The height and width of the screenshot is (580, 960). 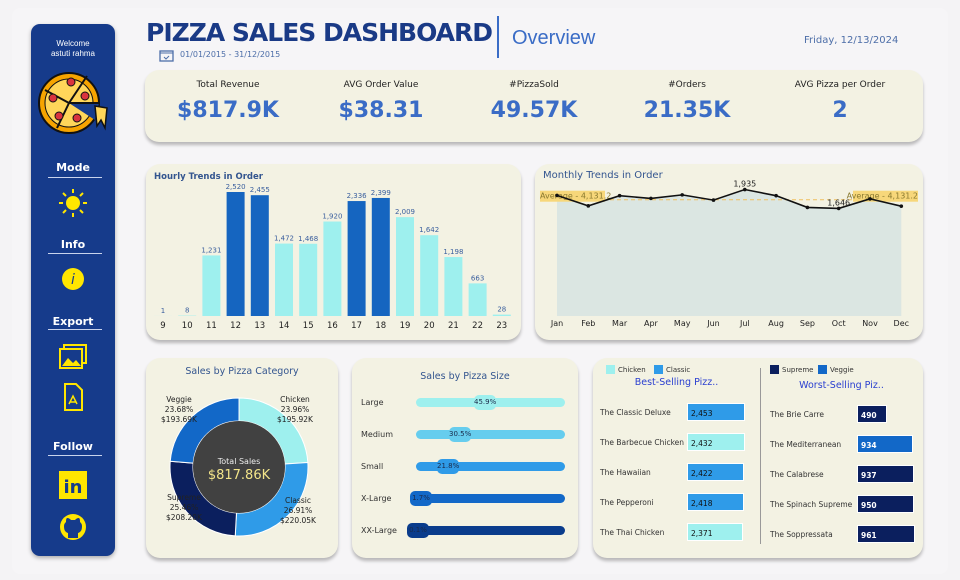 What do you see at coordinates (729, 199) in the screenshot?
I see `trend-line` at bounding box center [729, 199].